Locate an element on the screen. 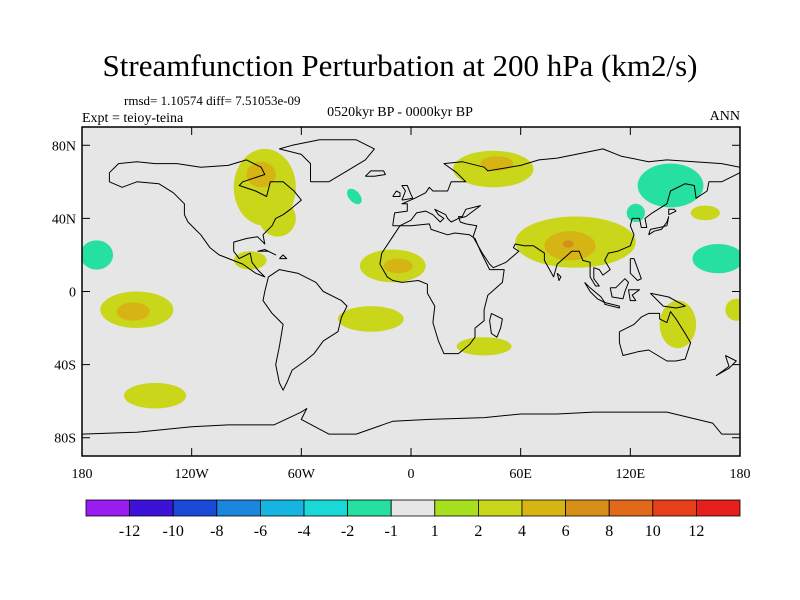  region-north-atlantic-low-core is located at coordinates (354, 196).